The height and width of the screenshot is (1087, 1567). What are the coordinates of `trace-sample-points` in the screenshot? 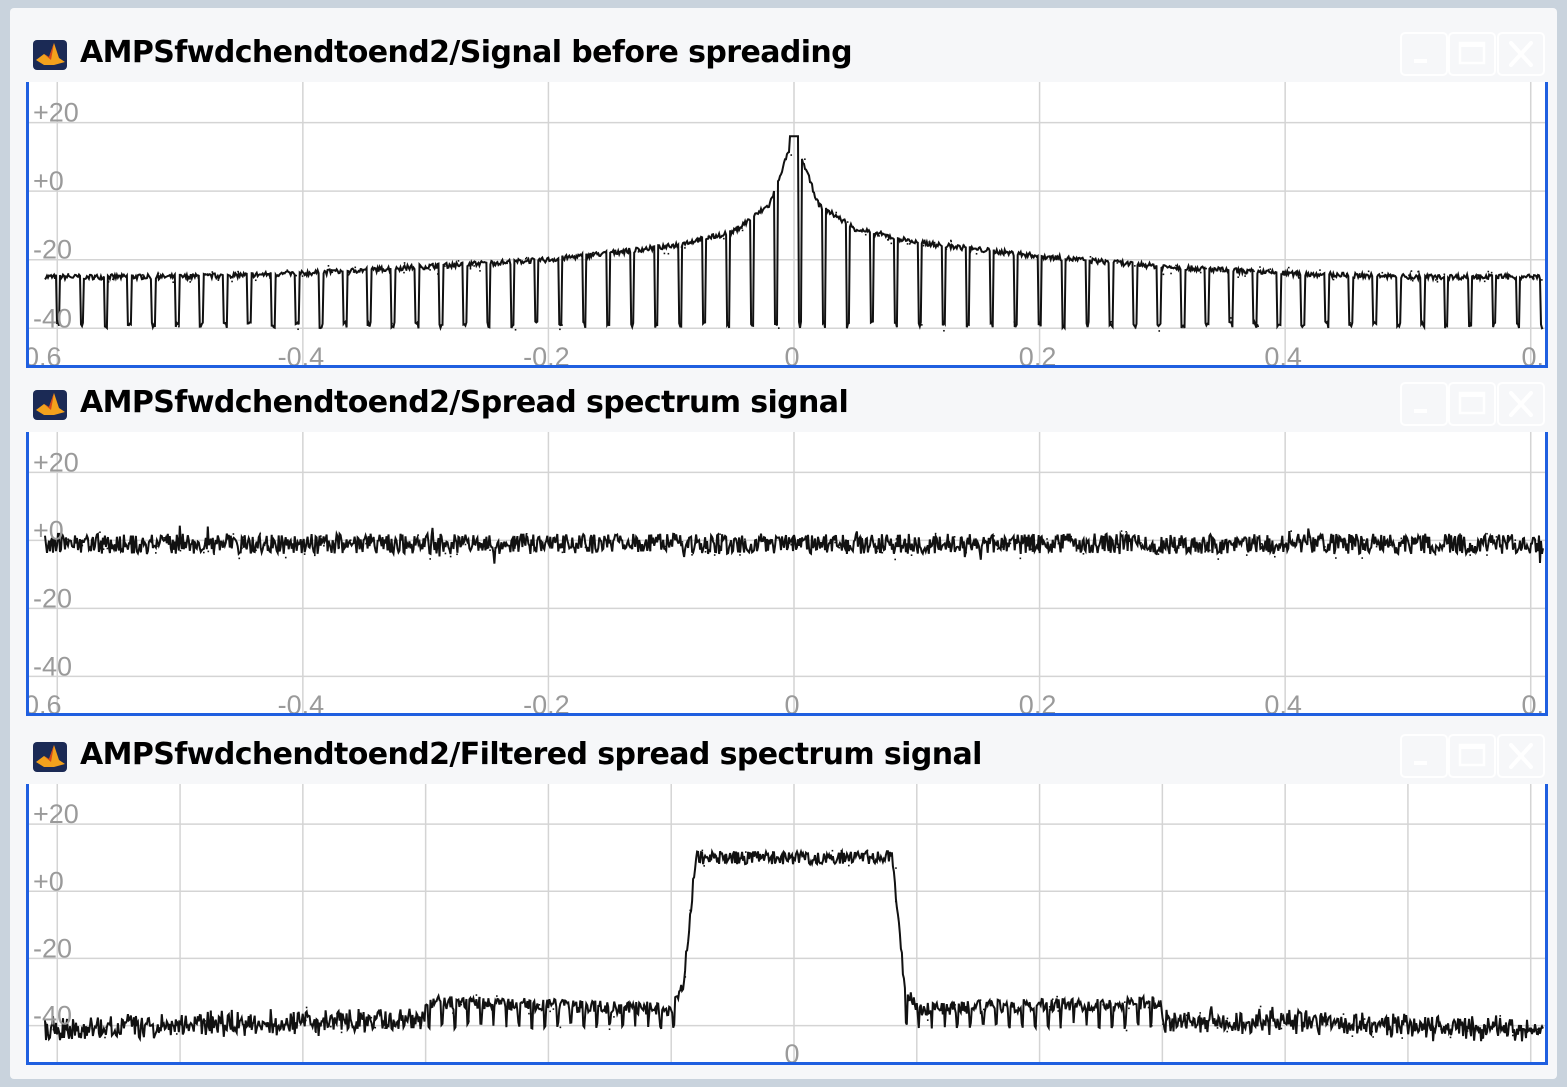 It's located at (788, 545).